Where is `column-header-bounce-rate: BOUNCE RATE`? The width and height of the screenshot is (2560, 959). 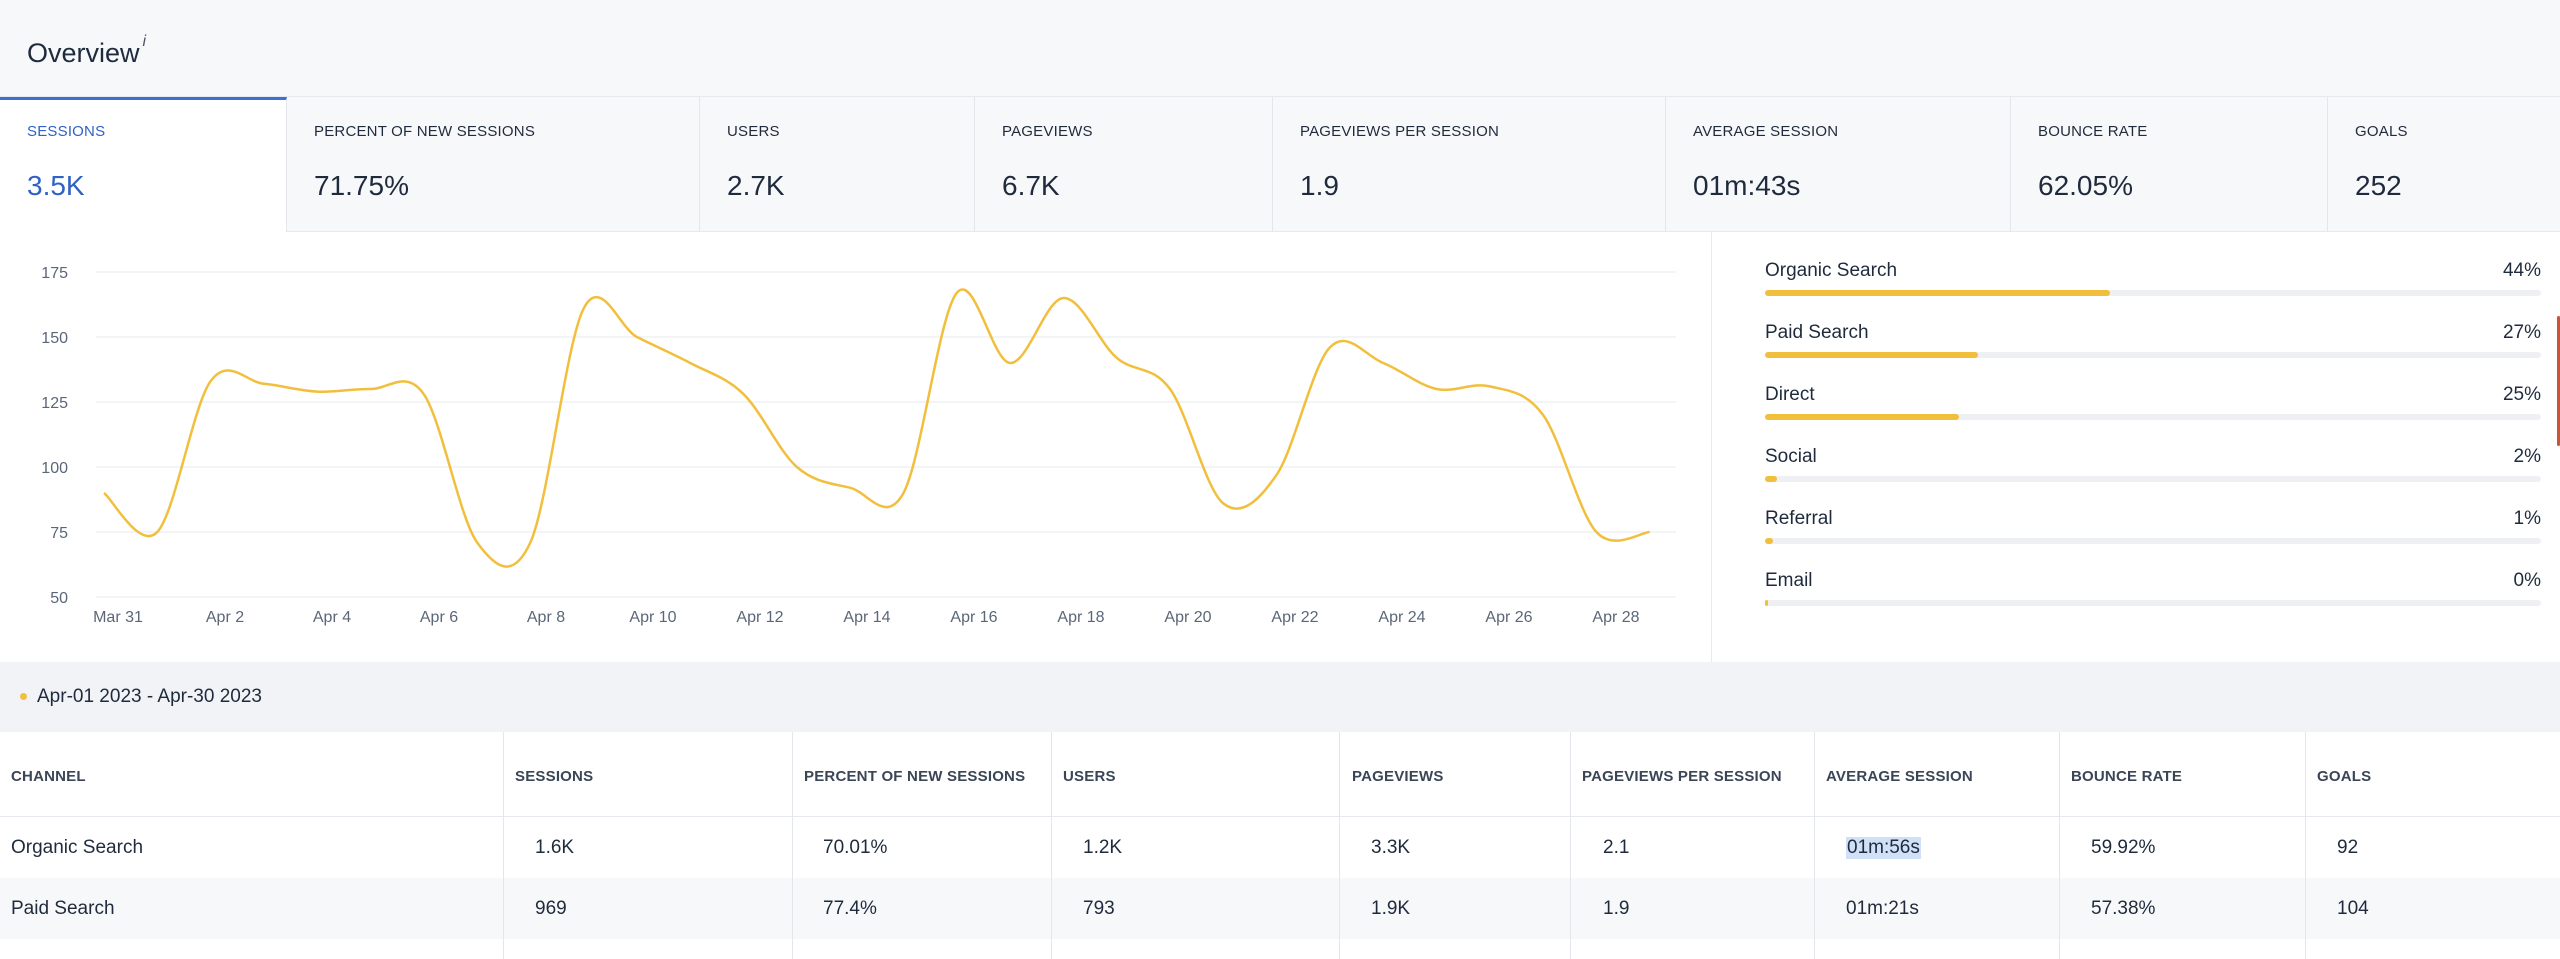 column-header-bounce-rate: BOUNCE RATE is located at coordinates (2127, 776).